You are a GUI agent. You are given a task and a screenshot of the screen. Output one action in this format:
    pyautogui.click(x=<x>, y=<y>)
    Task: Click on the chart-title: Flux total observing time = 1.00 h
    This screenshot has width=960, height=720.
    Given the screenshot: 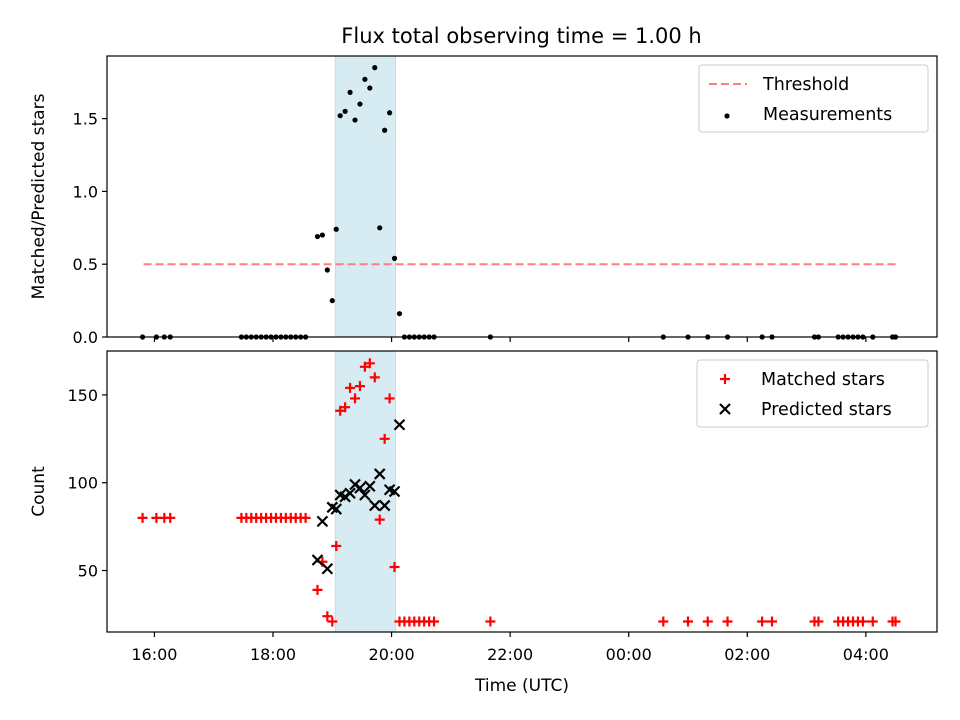 What is the action you would take?
    pyautogui.click(x=521, y=36)
    